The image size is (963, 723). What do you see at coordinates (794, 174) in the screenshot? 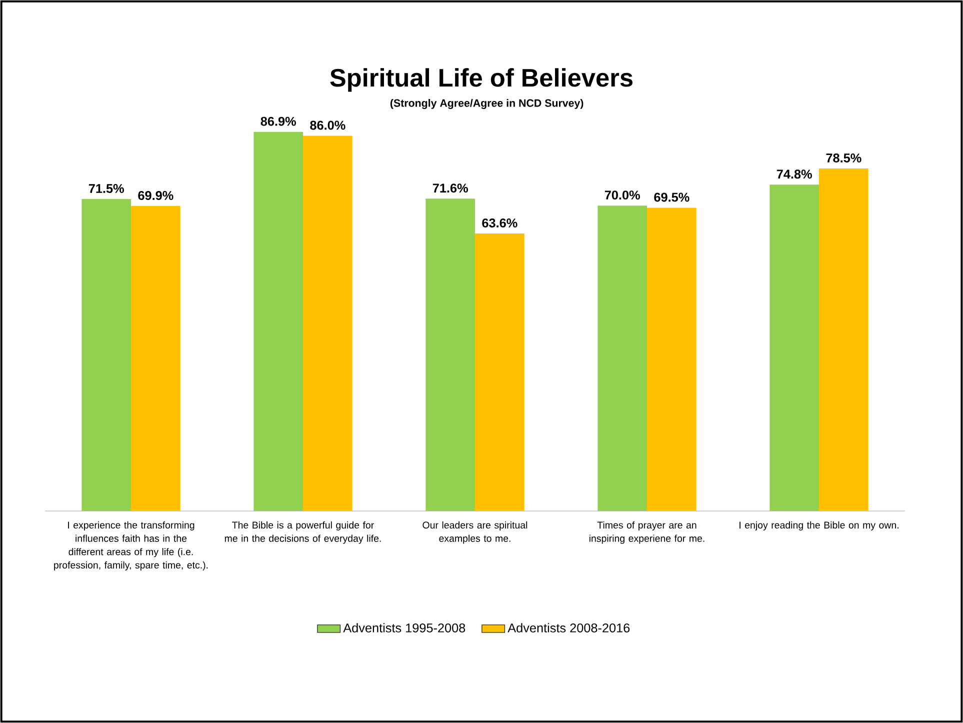
I see `data-label: 74.8%` at bounding box center [794, 174].